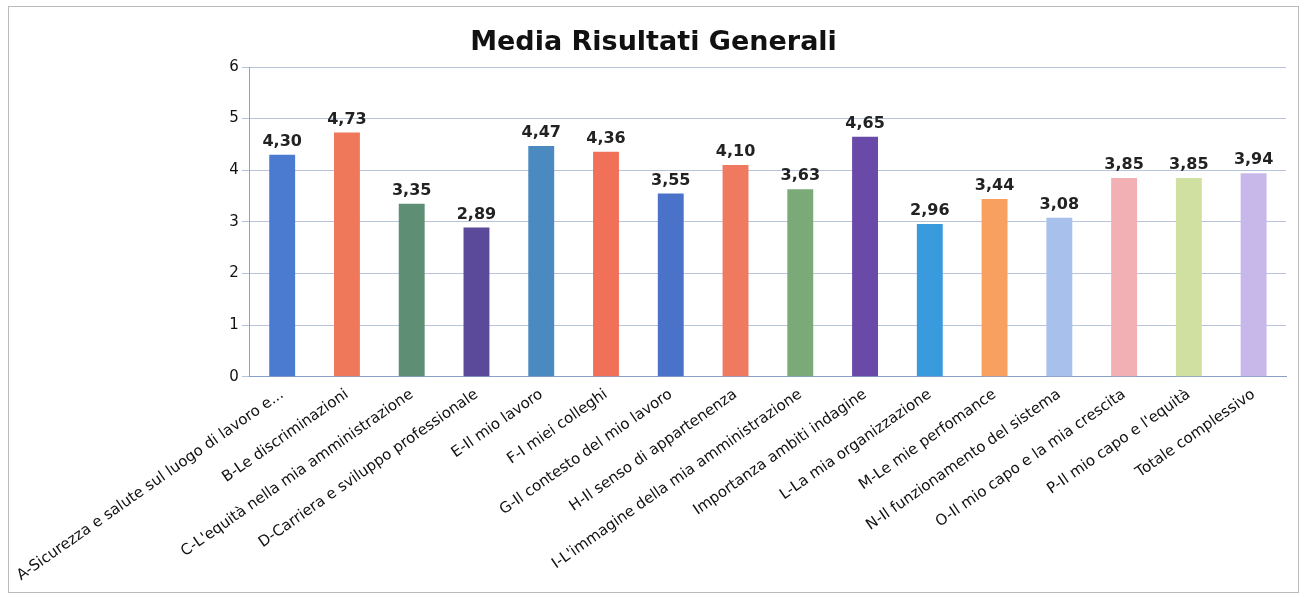  Describe the element at coordinates (234, 117) in the screenshot. I see `y-tick-label: 5` at that location.